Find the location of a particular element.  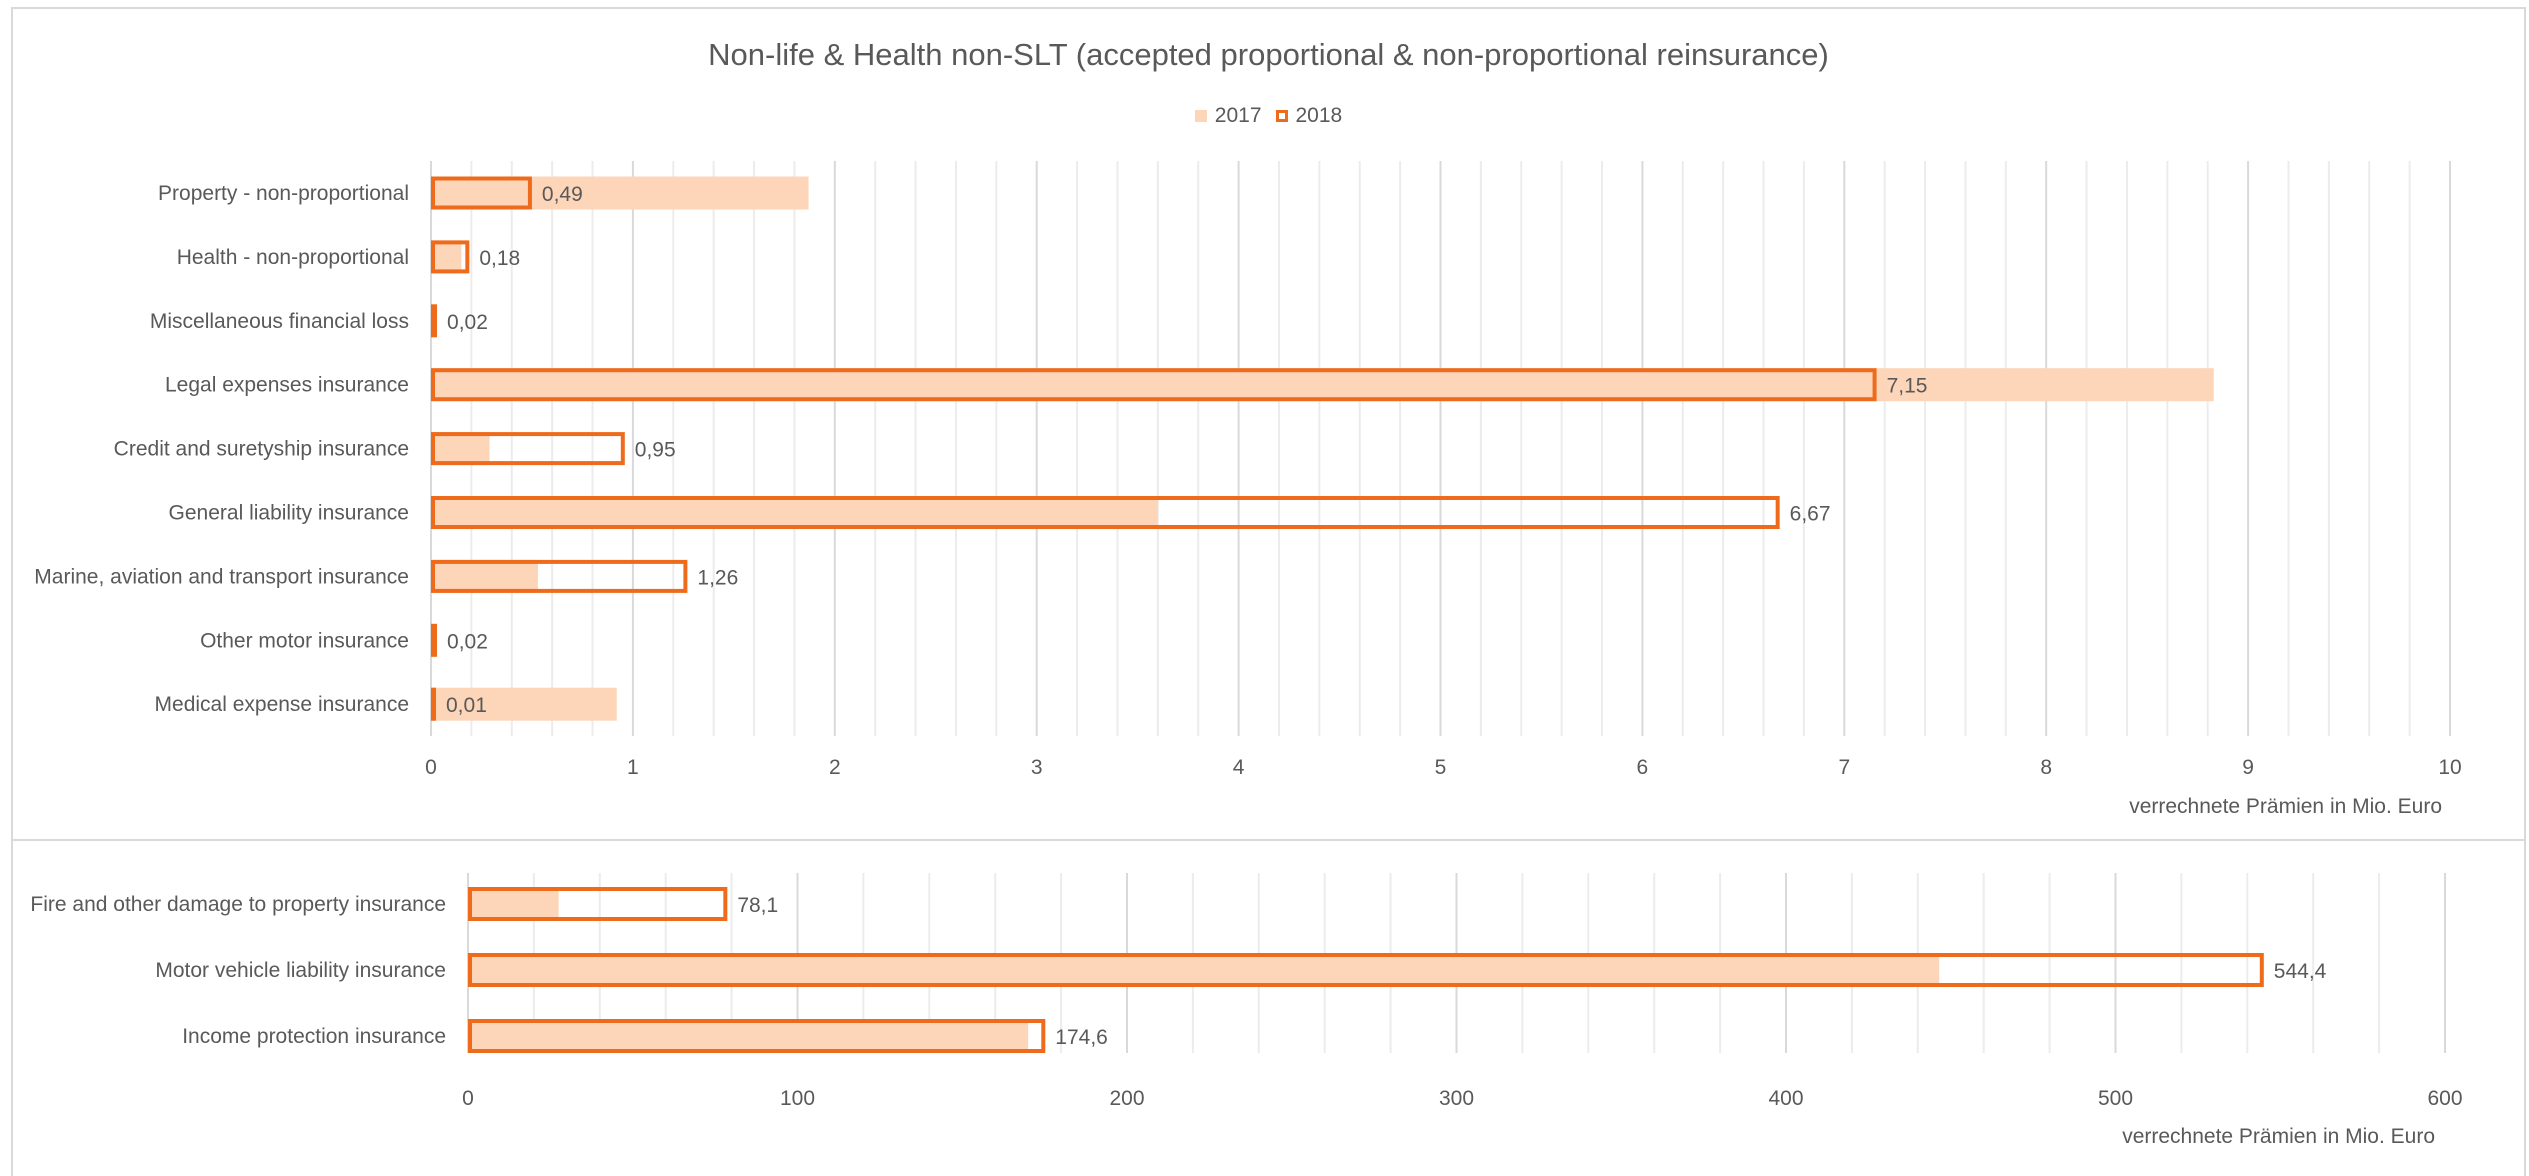

legend-label-2018: 2018 is located at coordinates (1319, 115).